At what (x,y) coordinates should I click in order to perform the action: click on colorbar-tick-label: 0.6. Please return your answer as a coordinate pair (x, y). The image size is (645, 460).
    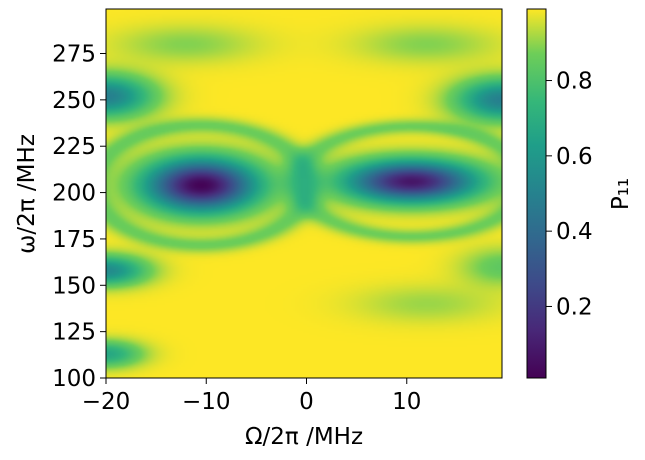
    Looking at the image, I should click on (574, 157).